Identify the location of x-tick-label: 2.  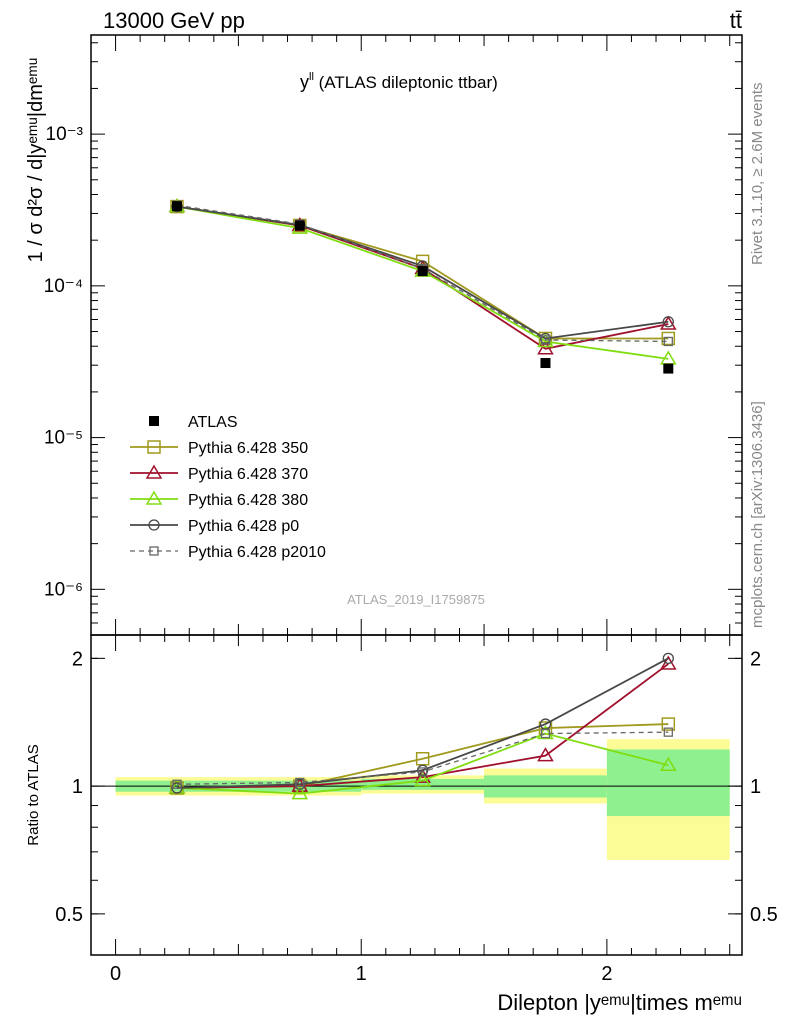
(606, 974).